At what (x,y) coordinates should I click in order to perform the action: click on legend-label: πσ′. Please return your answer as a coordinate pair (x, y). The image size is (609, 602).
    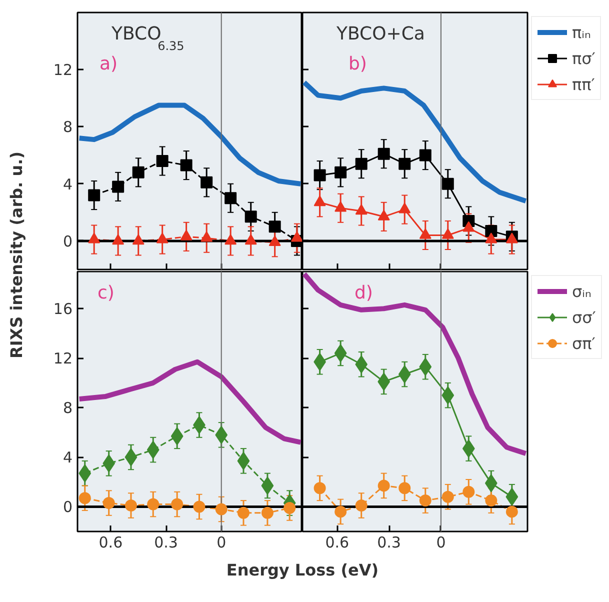
    Looking at the image, I should click on (584, 58).